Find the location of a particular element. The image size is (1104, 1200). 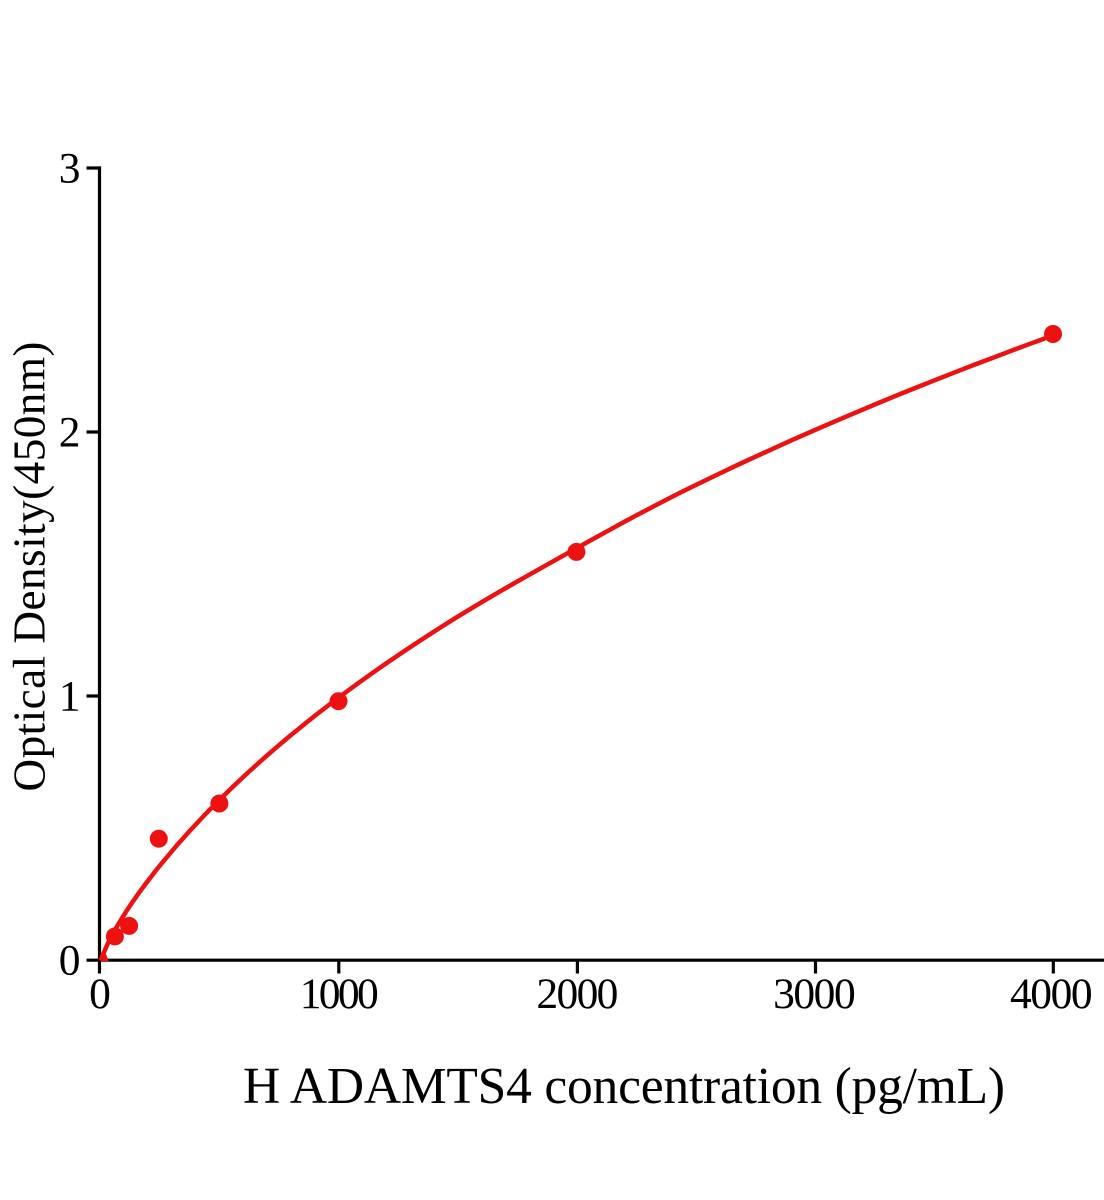

svg-text: 1 is located at coordinates (70, 696).